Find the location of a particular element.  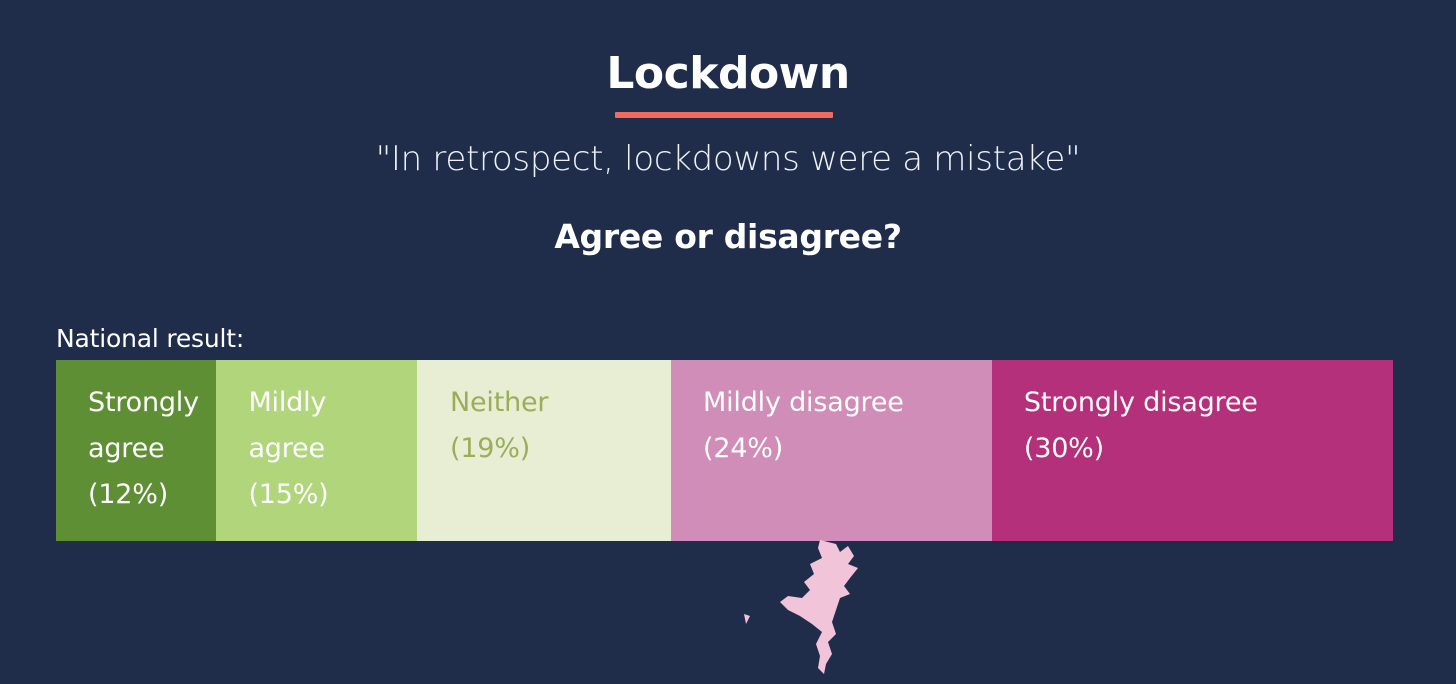

bar-segment-label: Mildly disagree (24%) is located at coordinates (803, 425).